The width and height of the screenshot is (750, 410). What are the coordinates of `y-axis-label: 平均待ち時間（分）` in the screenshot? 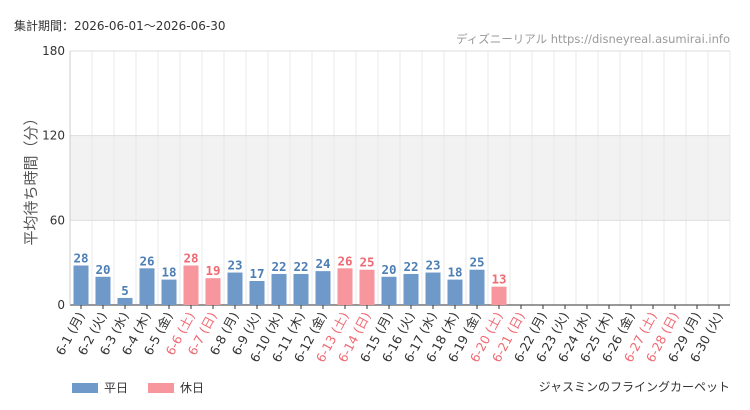 It's located at (31, 177).